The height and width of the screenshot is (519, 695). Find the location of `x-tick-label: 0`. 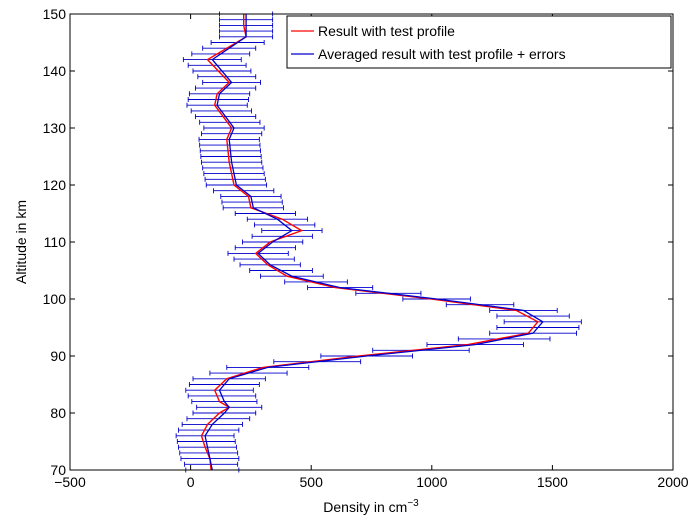

x-tick-label: 0 is located at coordinates (191, 482).